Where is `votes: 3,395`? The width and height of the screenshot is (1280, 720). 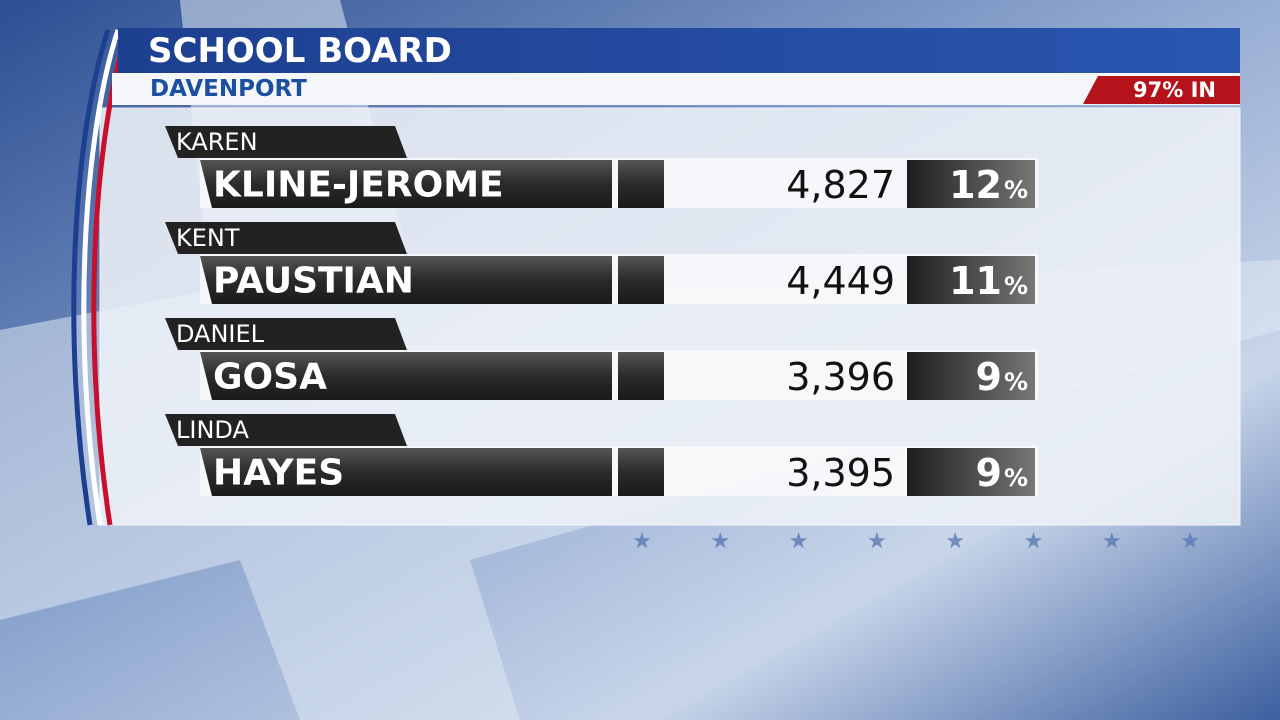
votes: 3,395 is located at coordinates (840, 473).